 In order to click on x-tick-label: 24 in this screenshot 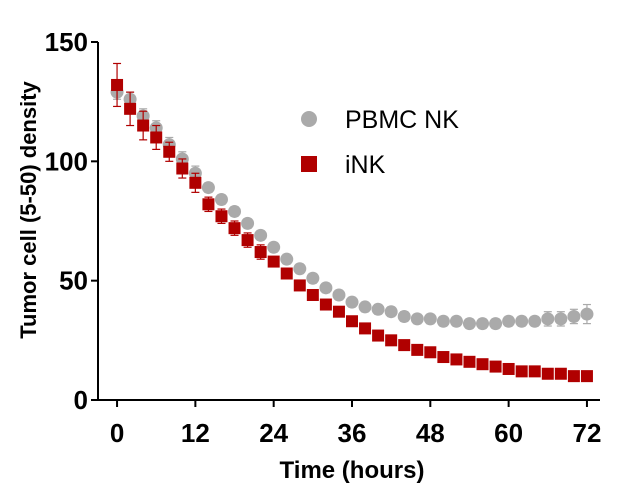, I will do `click(273, 433)`.